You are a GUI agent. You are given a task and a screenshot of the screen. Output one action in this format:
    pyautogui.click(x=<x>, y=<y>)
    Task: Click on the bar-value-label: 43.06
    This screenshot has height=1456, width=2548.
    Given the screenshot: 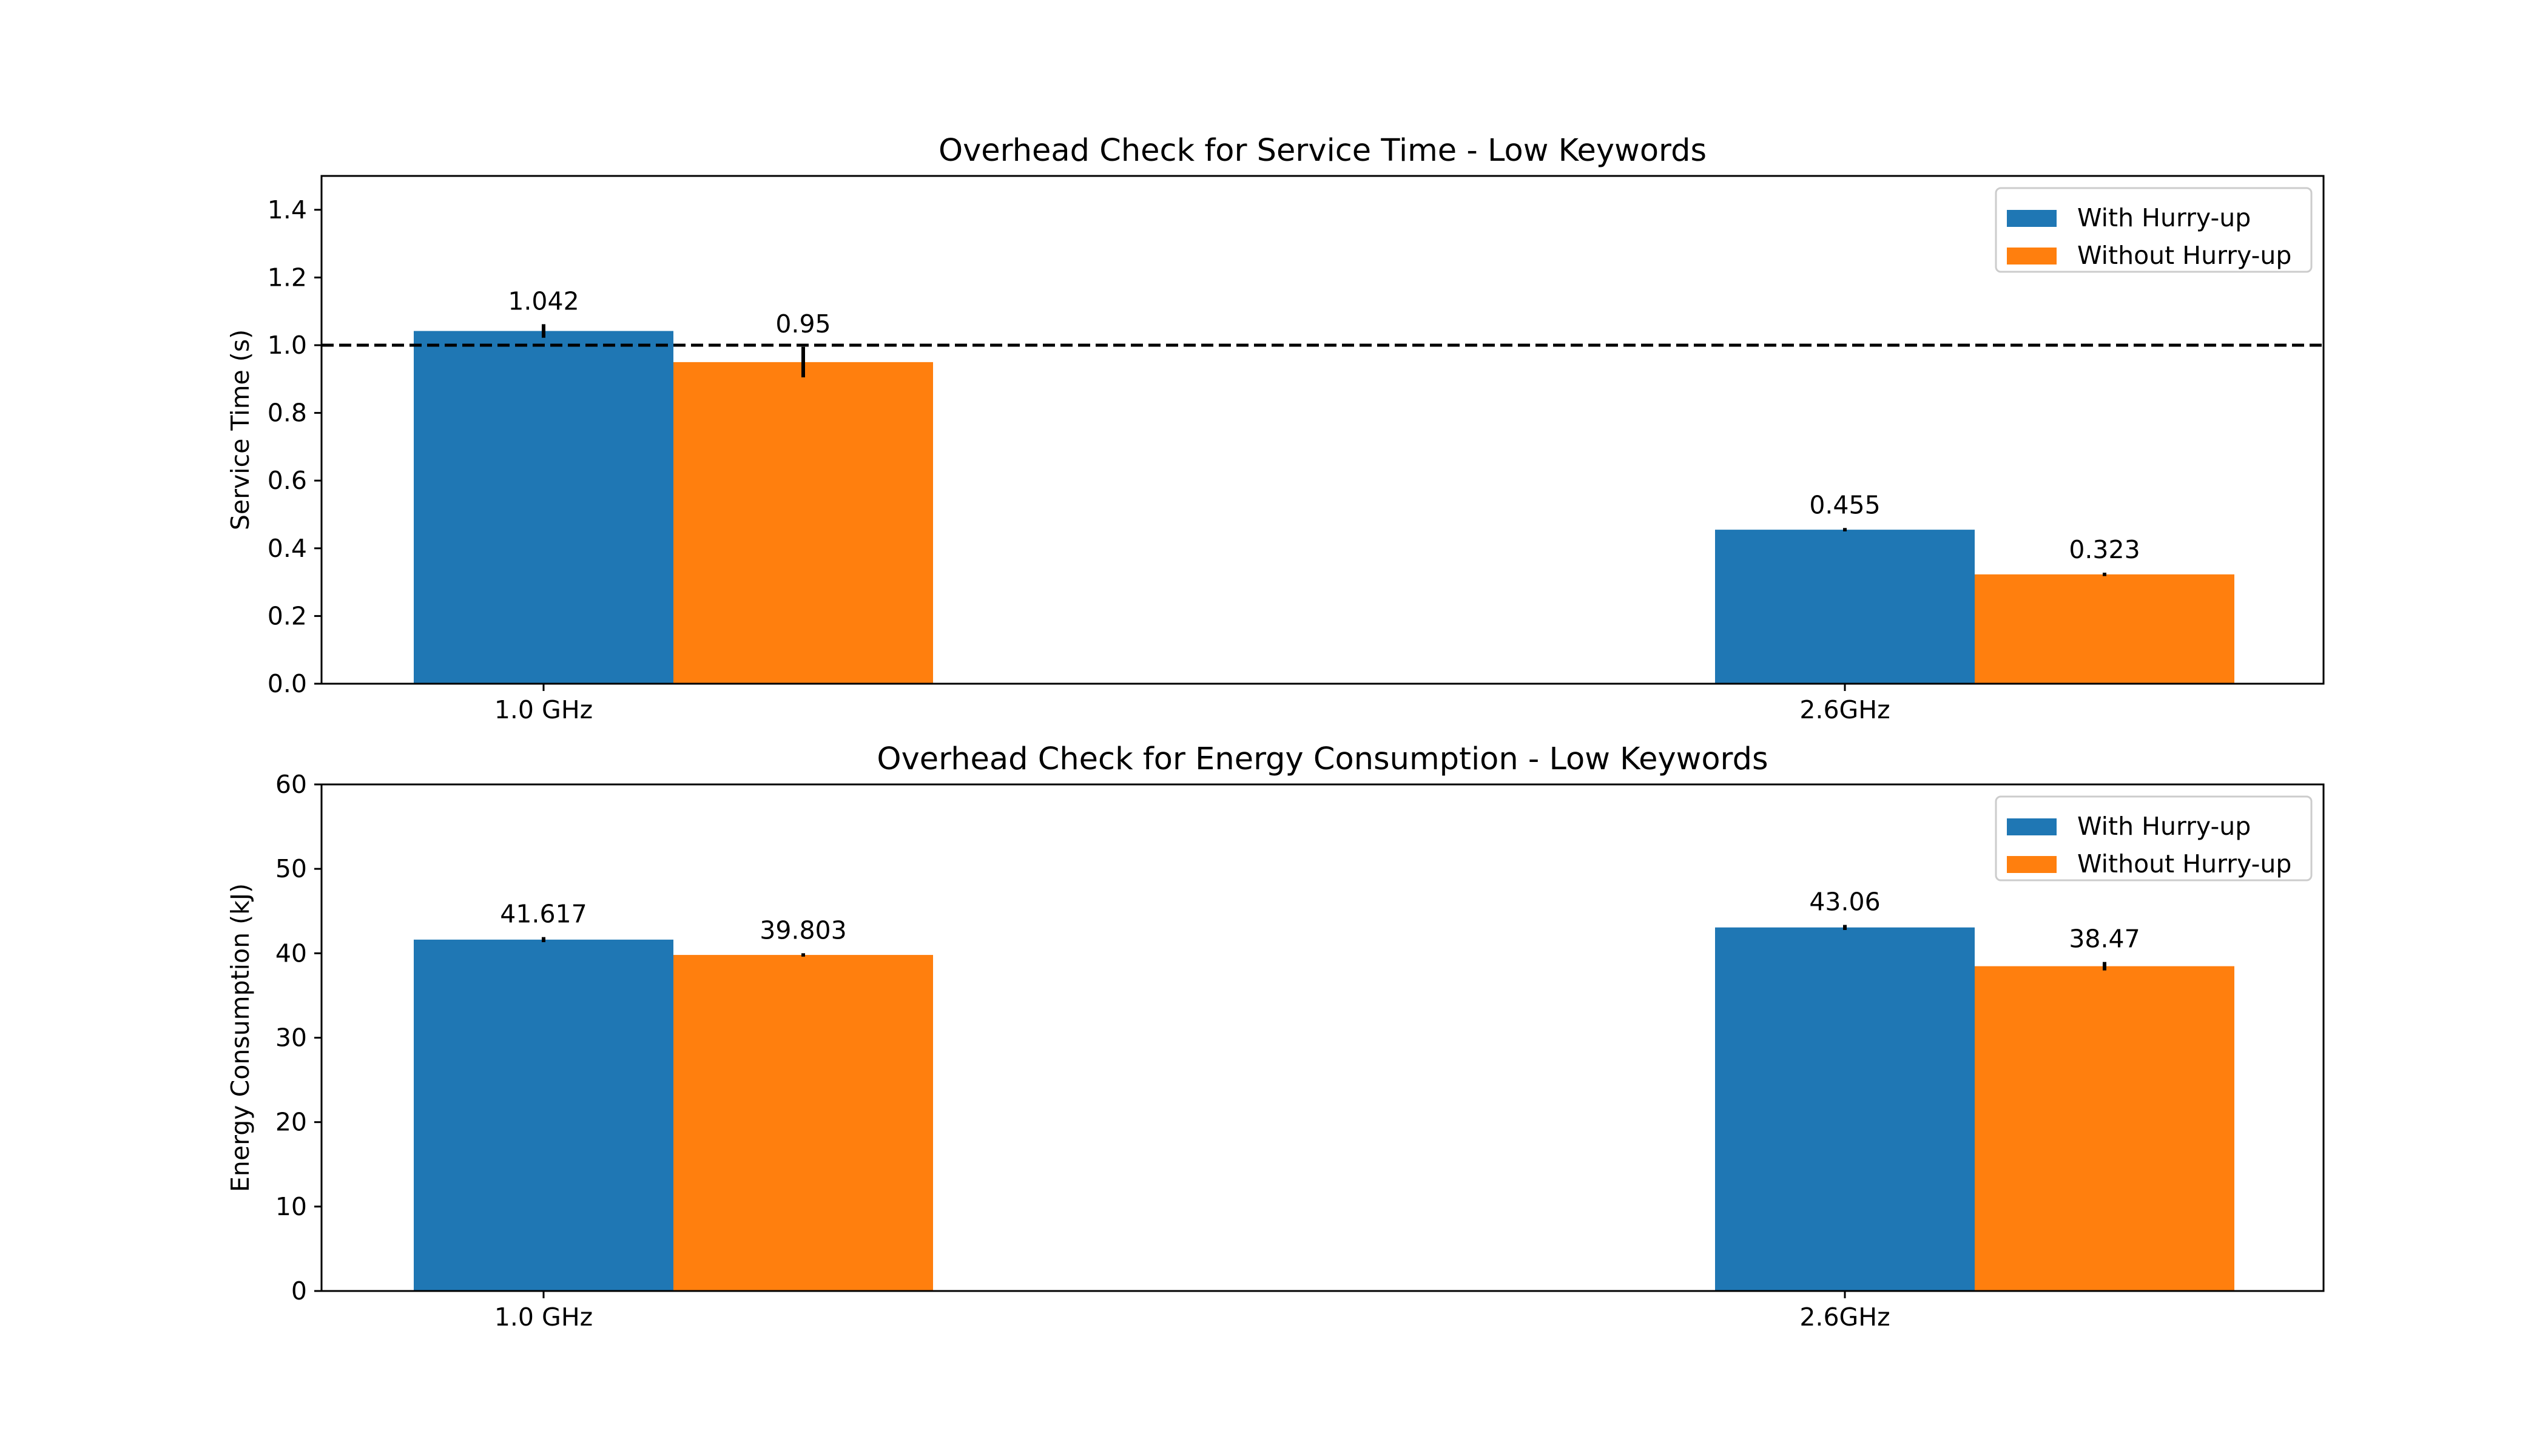 What is the action you would take?
    pyautogui.click(x=1844, y=902)
    